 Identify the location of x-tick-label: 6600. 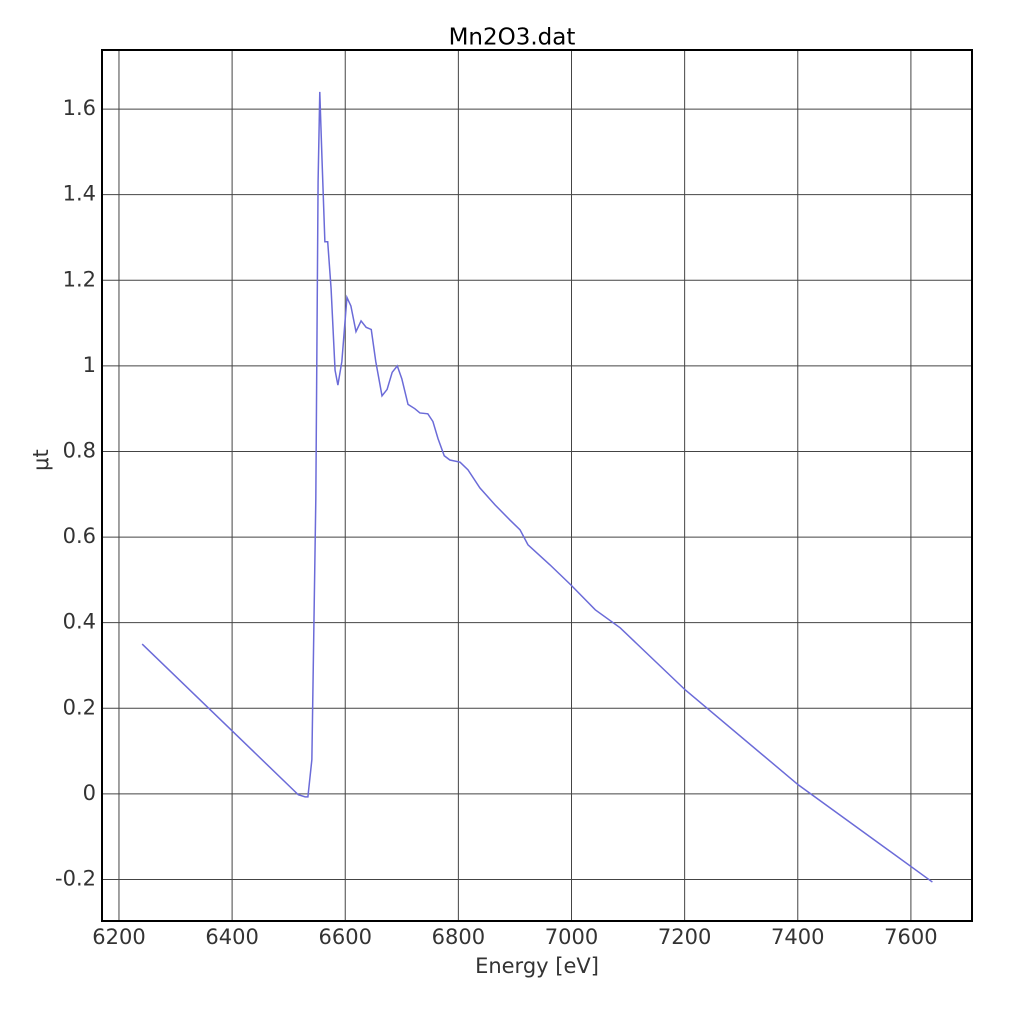
(345, 937).